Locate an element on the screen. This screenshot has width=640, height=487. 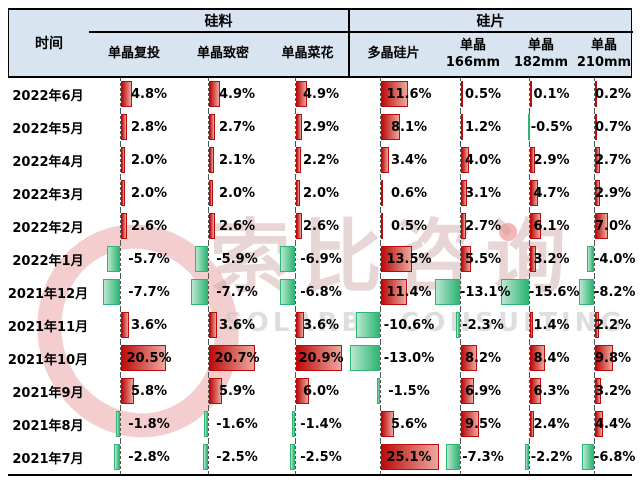
value-label: 20.7% is located at coordinates (237, 358).